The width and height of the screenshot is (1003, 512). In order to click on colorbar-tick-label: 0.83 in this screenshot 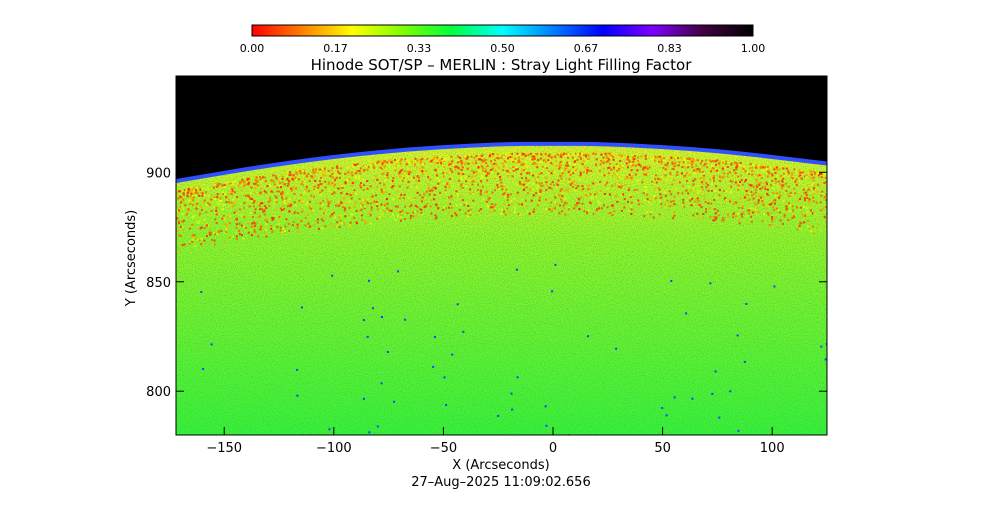, I will do `click(669, 48)`.